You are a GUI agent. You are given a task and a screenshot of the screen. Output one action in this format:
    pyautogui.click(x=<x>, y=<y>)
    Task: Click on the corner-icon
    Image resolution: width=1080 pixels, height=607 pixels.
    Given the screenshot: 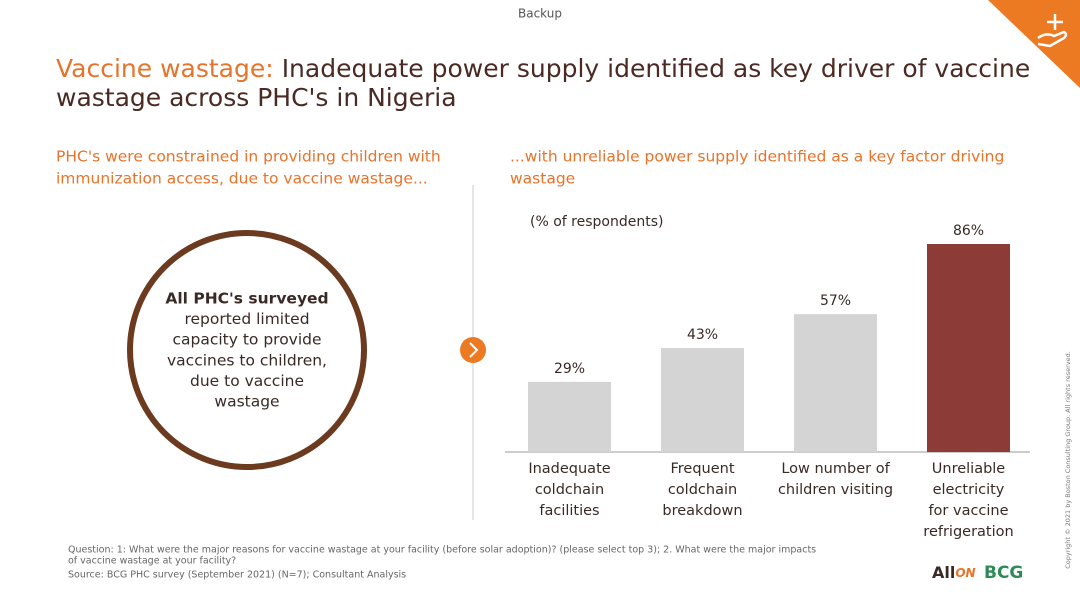 What is the action you would take?
    pyautogui.click(x=1052, y=31)
    